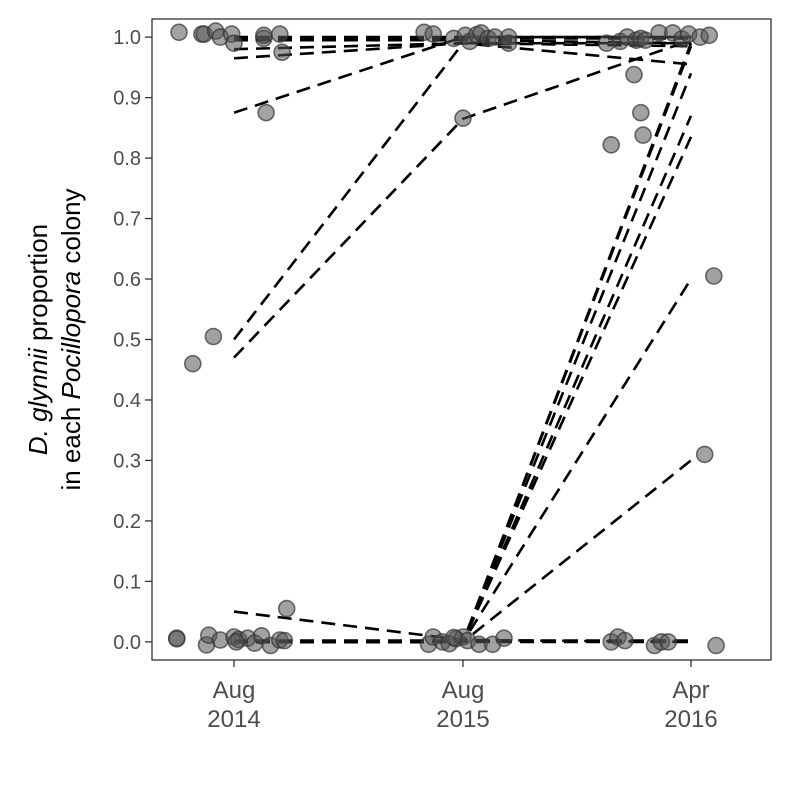 The height and width of the screenshot is (791, 791). Describe the element at coordinates (71, 444) in the screenshot. I see `y-axis-title-segment: in each` at that location.